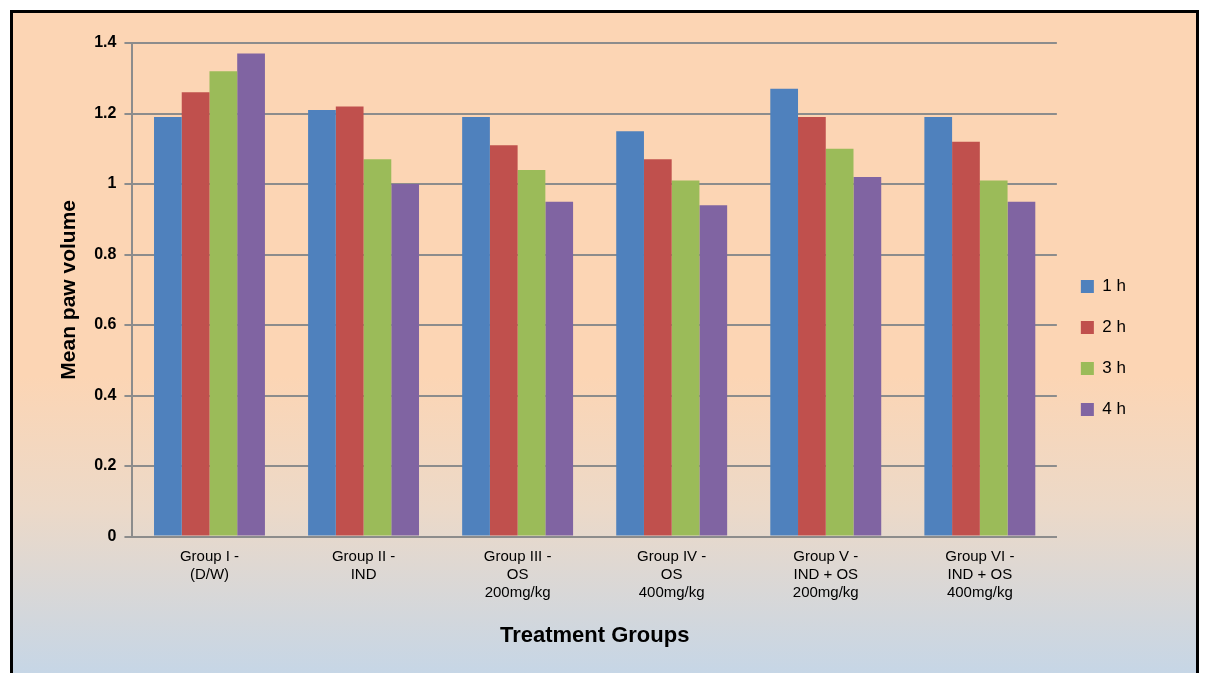 The width and height of the screenshot is (1209, 673). What do you see at coordinates (105, 42) in the screenshot?
I see `y-tick-label: 1.4` at bounding box center [105, 42].